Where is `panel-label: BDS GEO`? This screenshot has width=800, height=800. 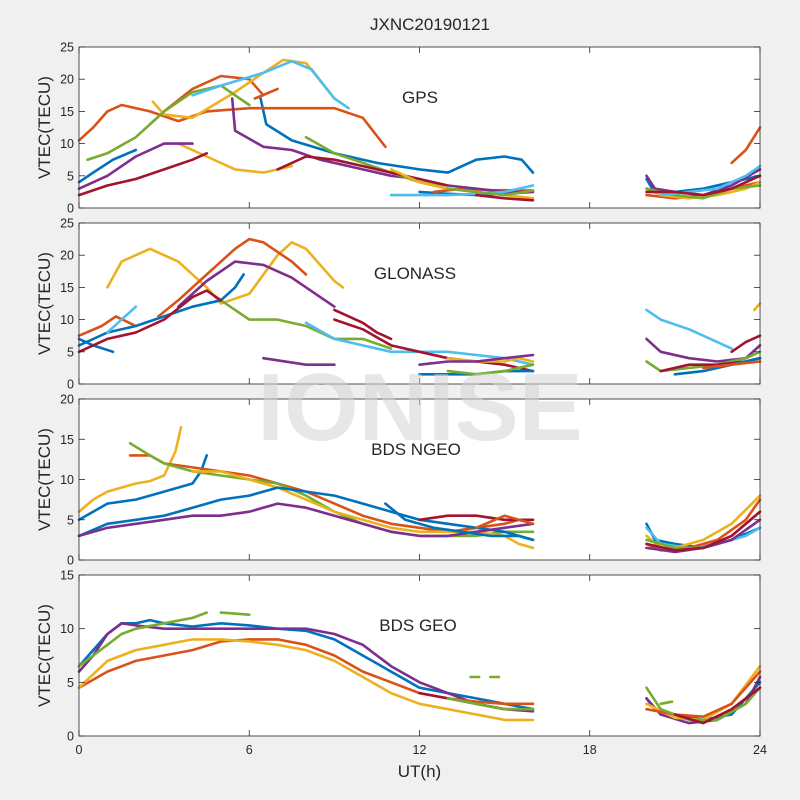
panel-label: BDS GEO is located at coordinates (417, 625).